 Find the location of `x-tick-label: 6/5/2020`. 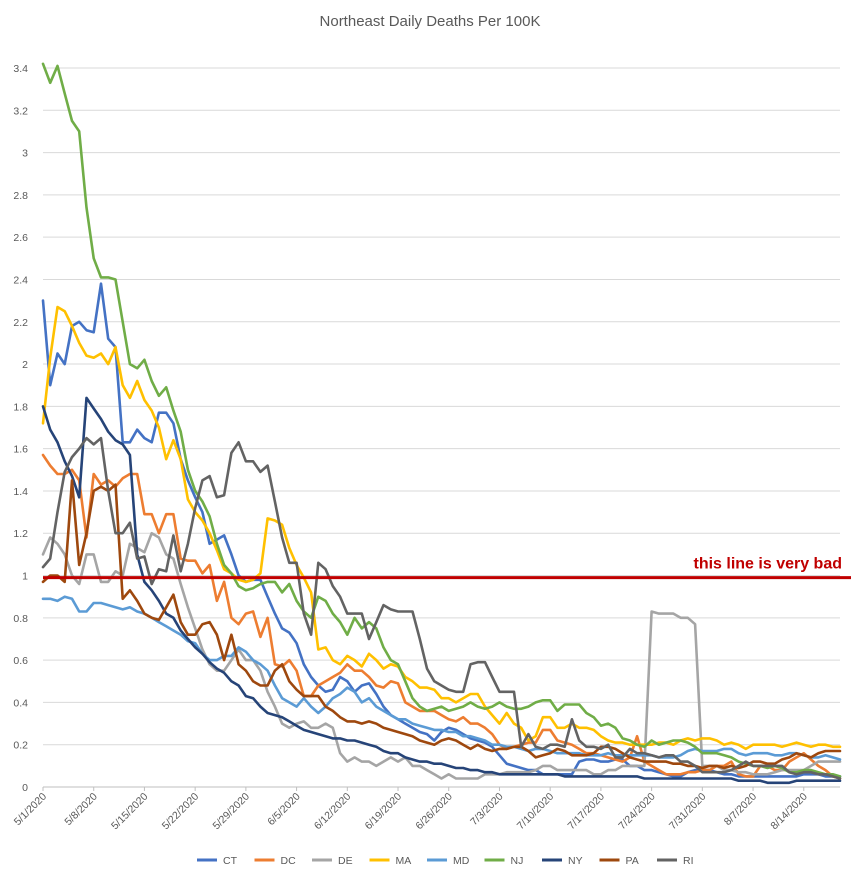

x-tick-label: 6/5/2020 is located at coordinates (283, 809).